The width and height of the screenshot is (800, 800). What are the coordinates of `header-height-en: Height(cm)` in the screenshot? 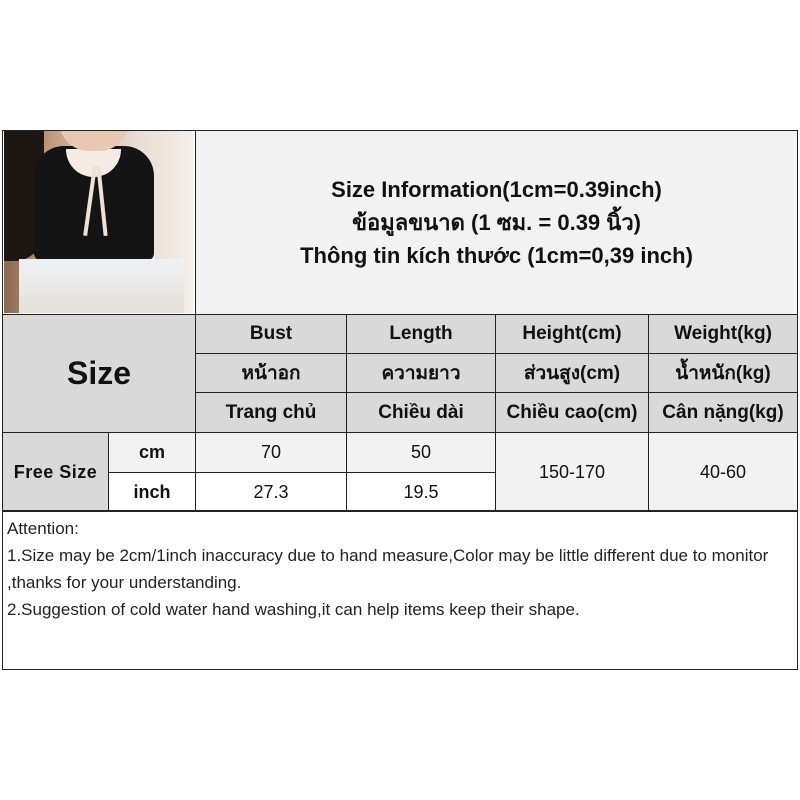 It's located at (572, 334).